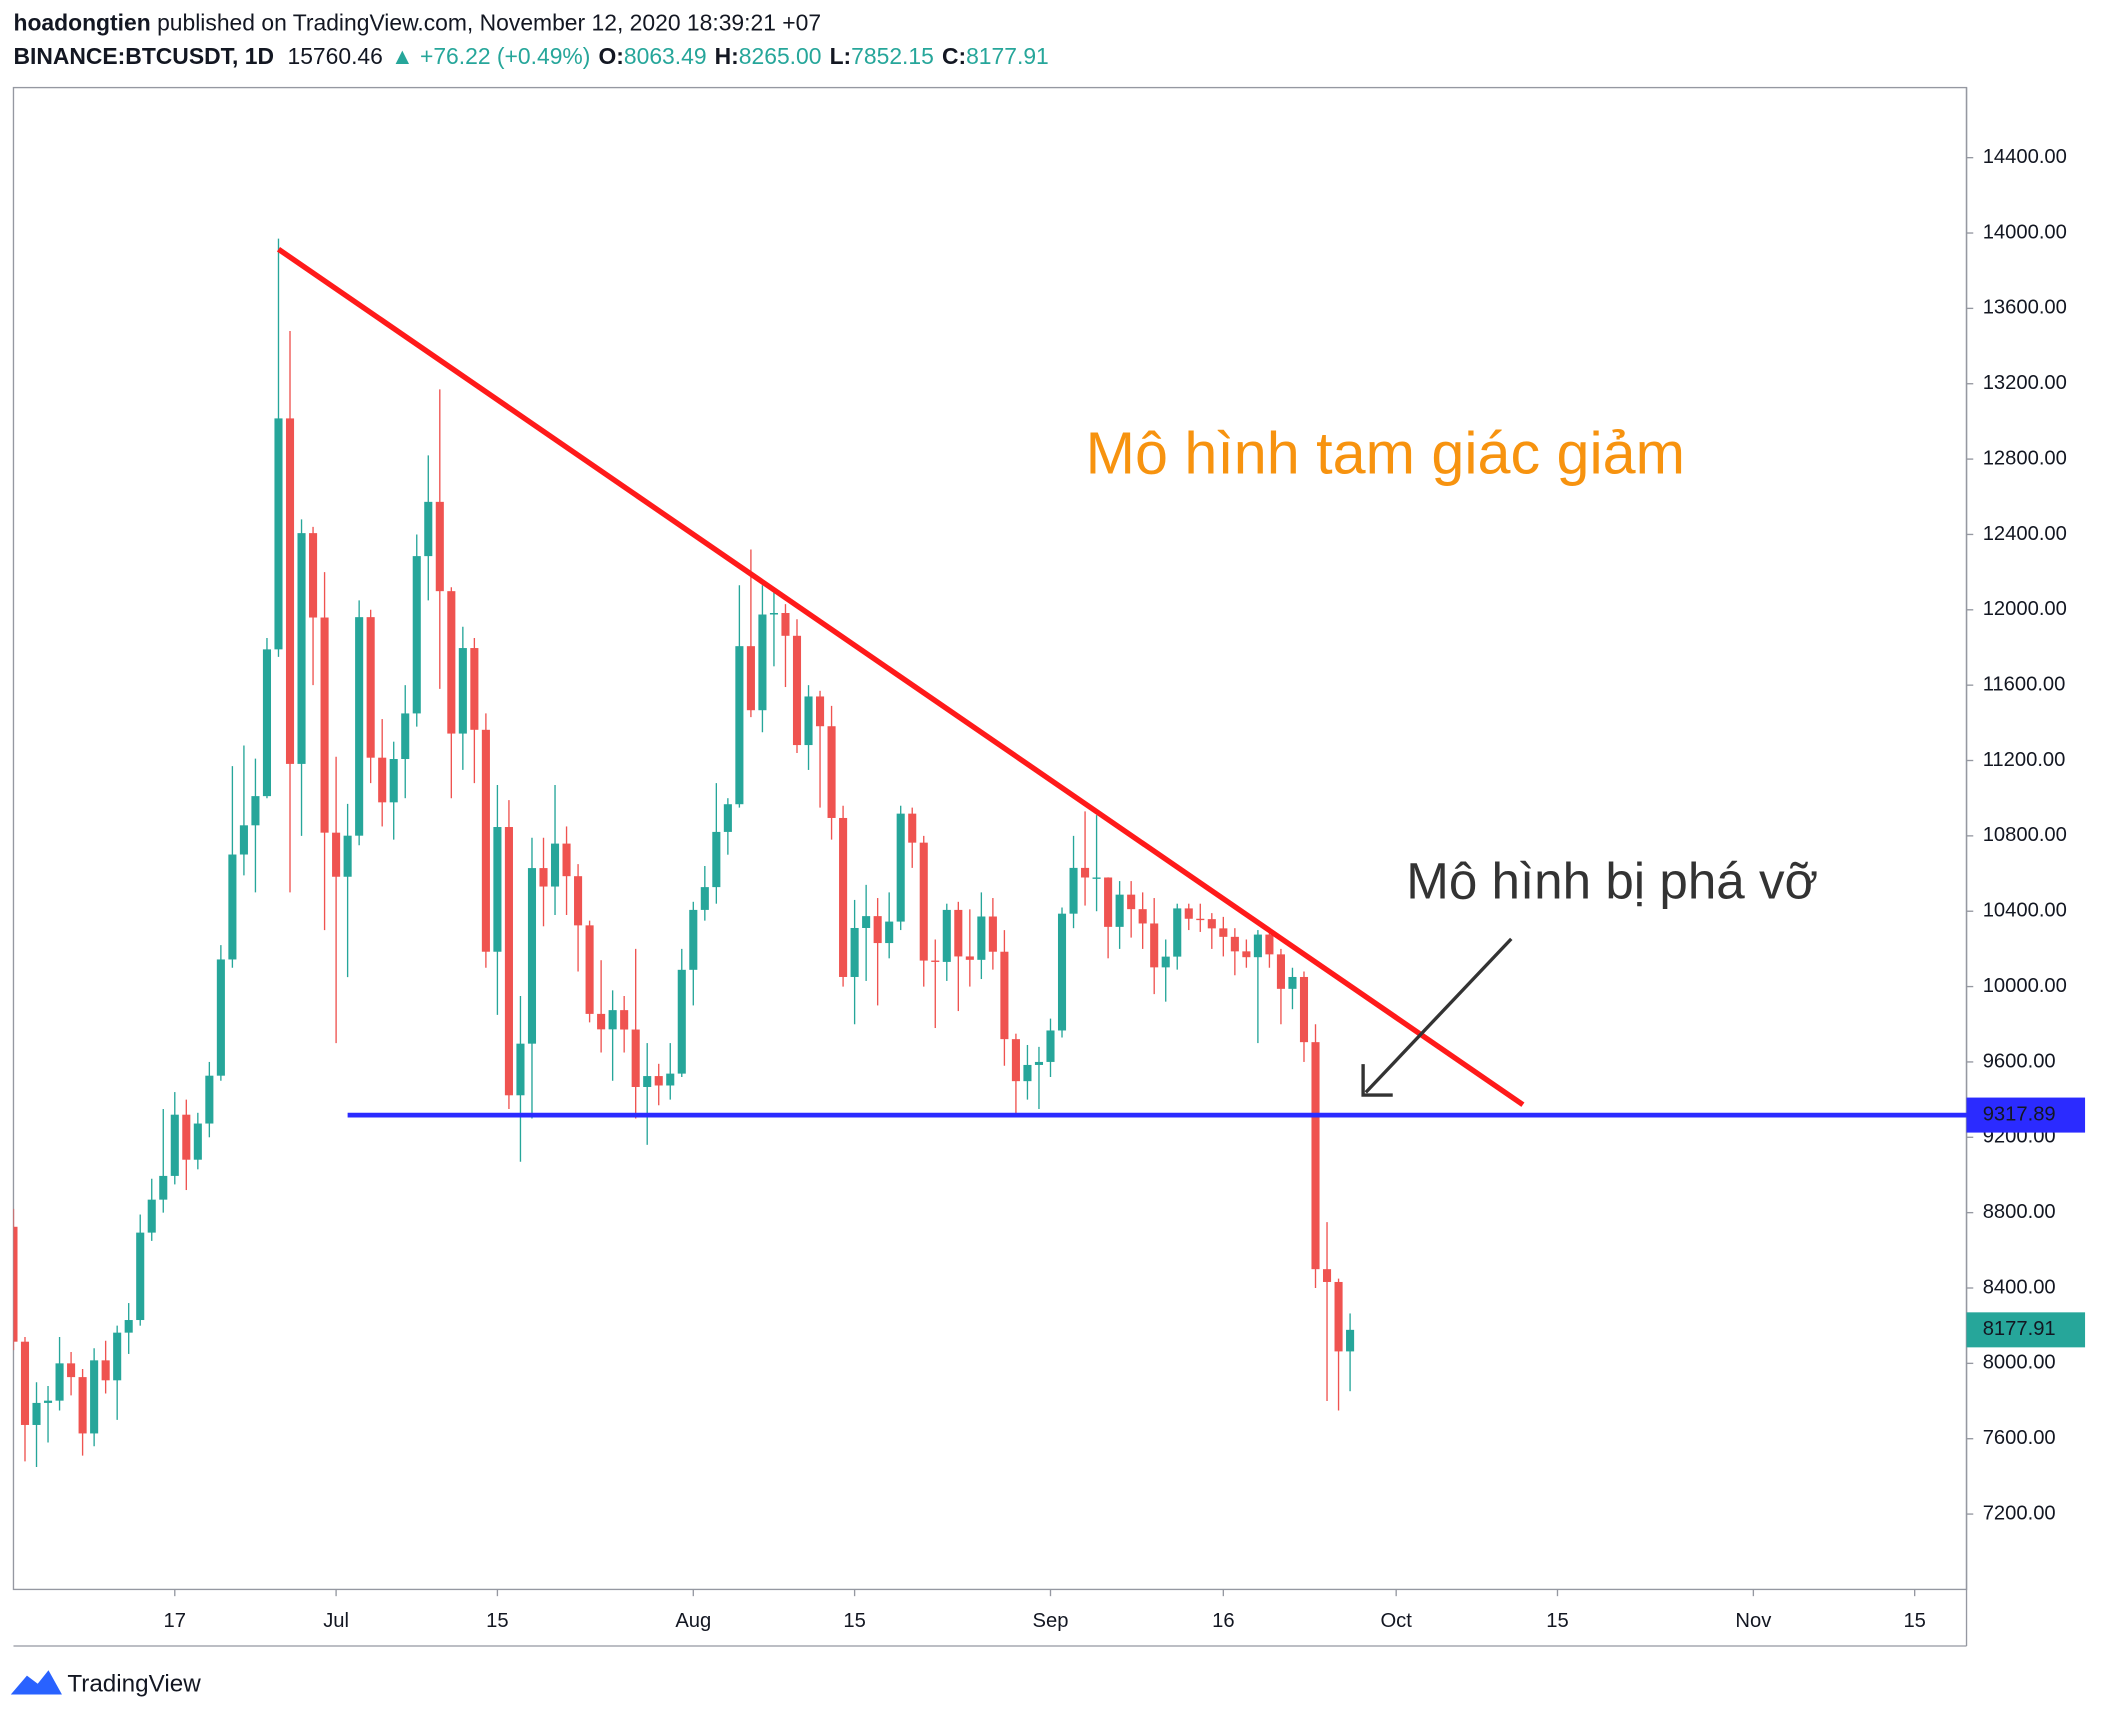  Describe the element at coordinates (2025, 157) in the screenshot. I see `y-tick-label: 14400.00` at that location.